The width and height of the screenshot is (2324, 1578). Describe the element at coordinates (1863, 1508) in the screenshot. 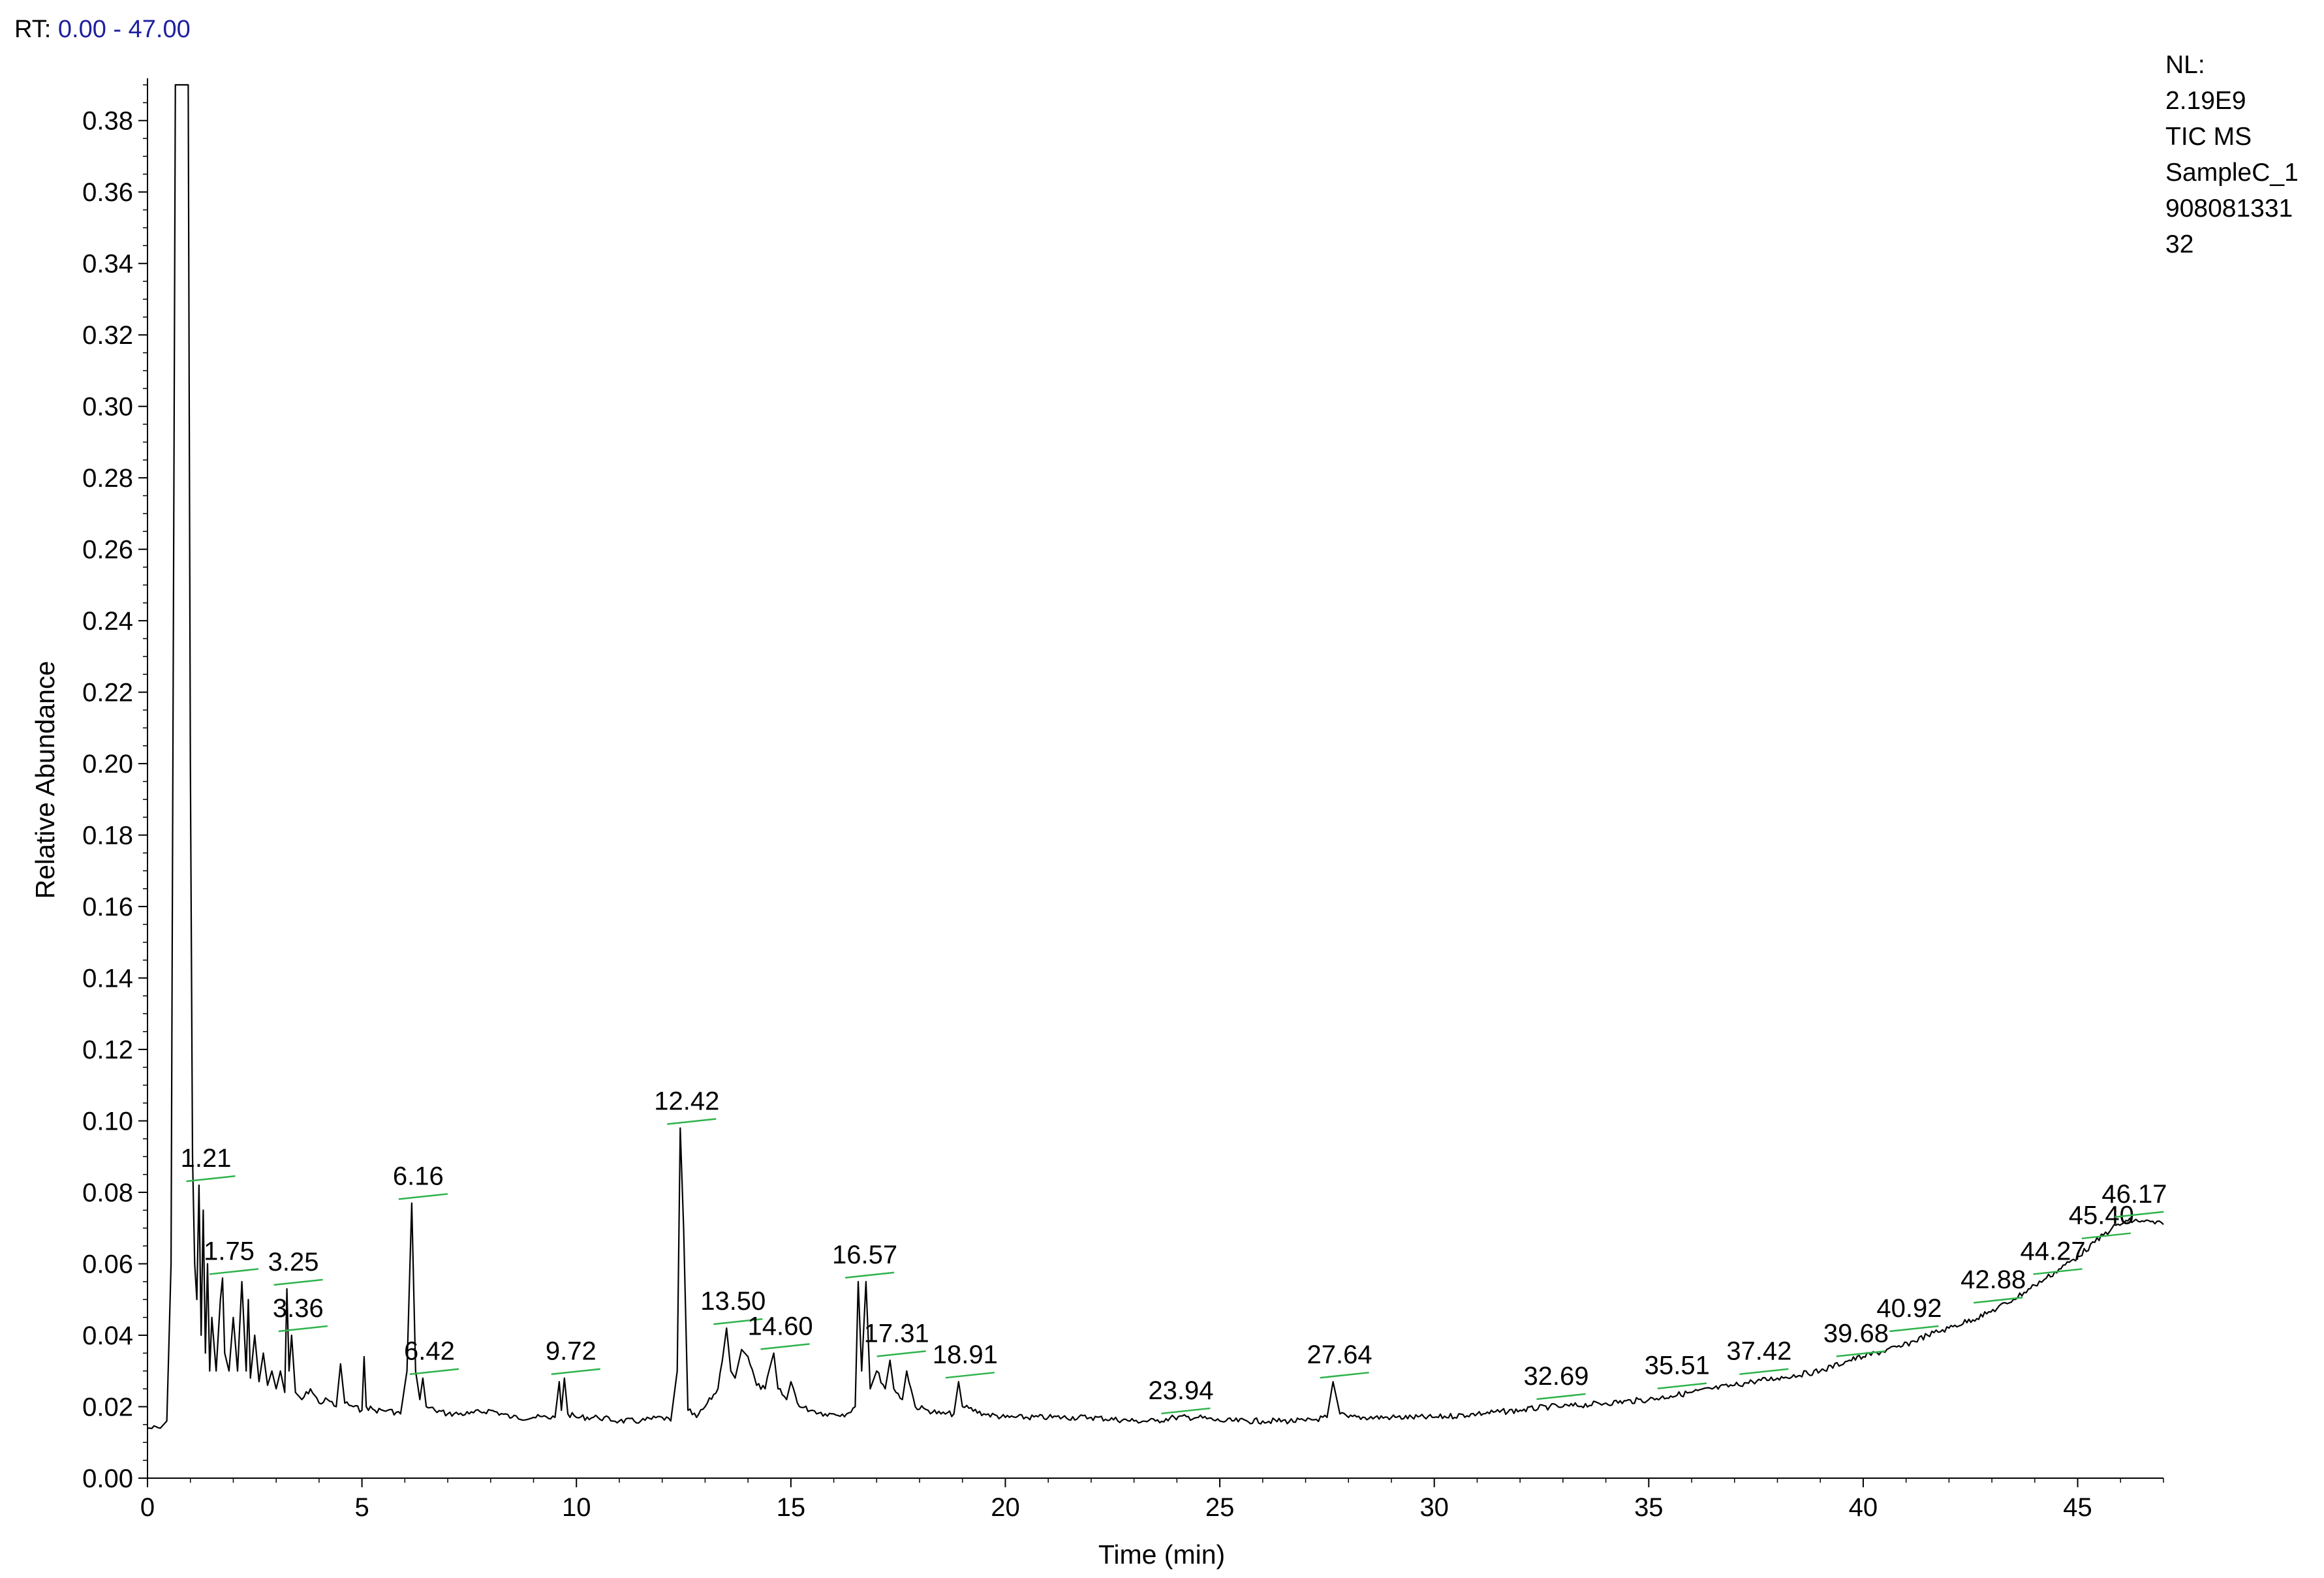

I see `x-tick-label: 40` at that location.